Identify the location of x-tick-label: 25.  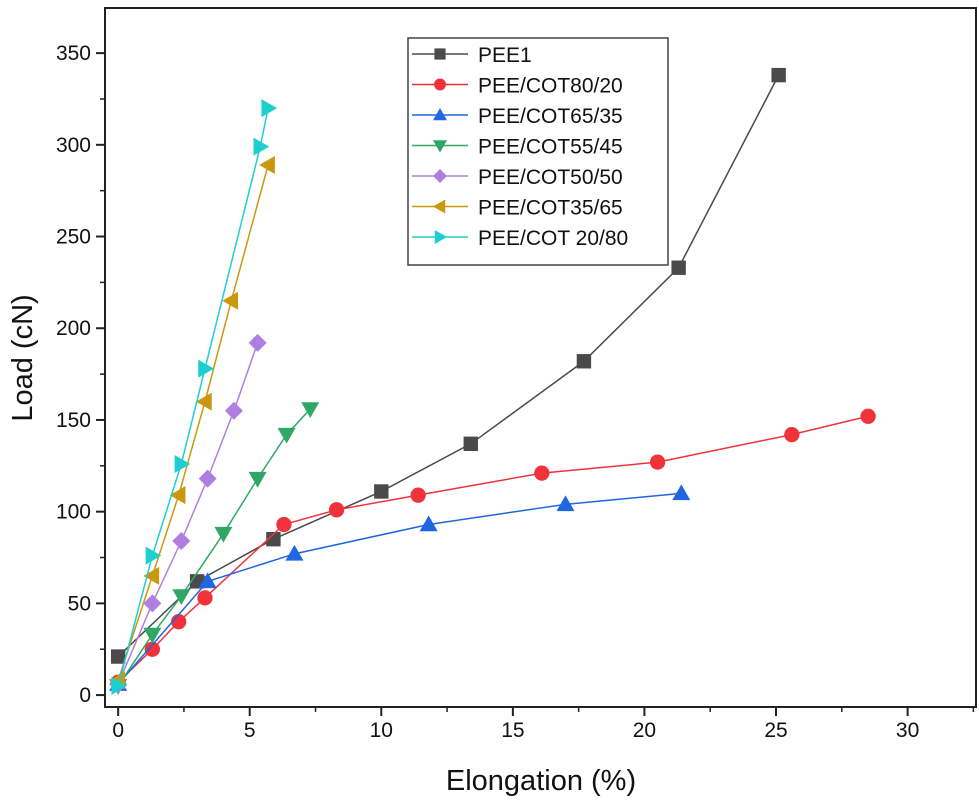
(775, 730).